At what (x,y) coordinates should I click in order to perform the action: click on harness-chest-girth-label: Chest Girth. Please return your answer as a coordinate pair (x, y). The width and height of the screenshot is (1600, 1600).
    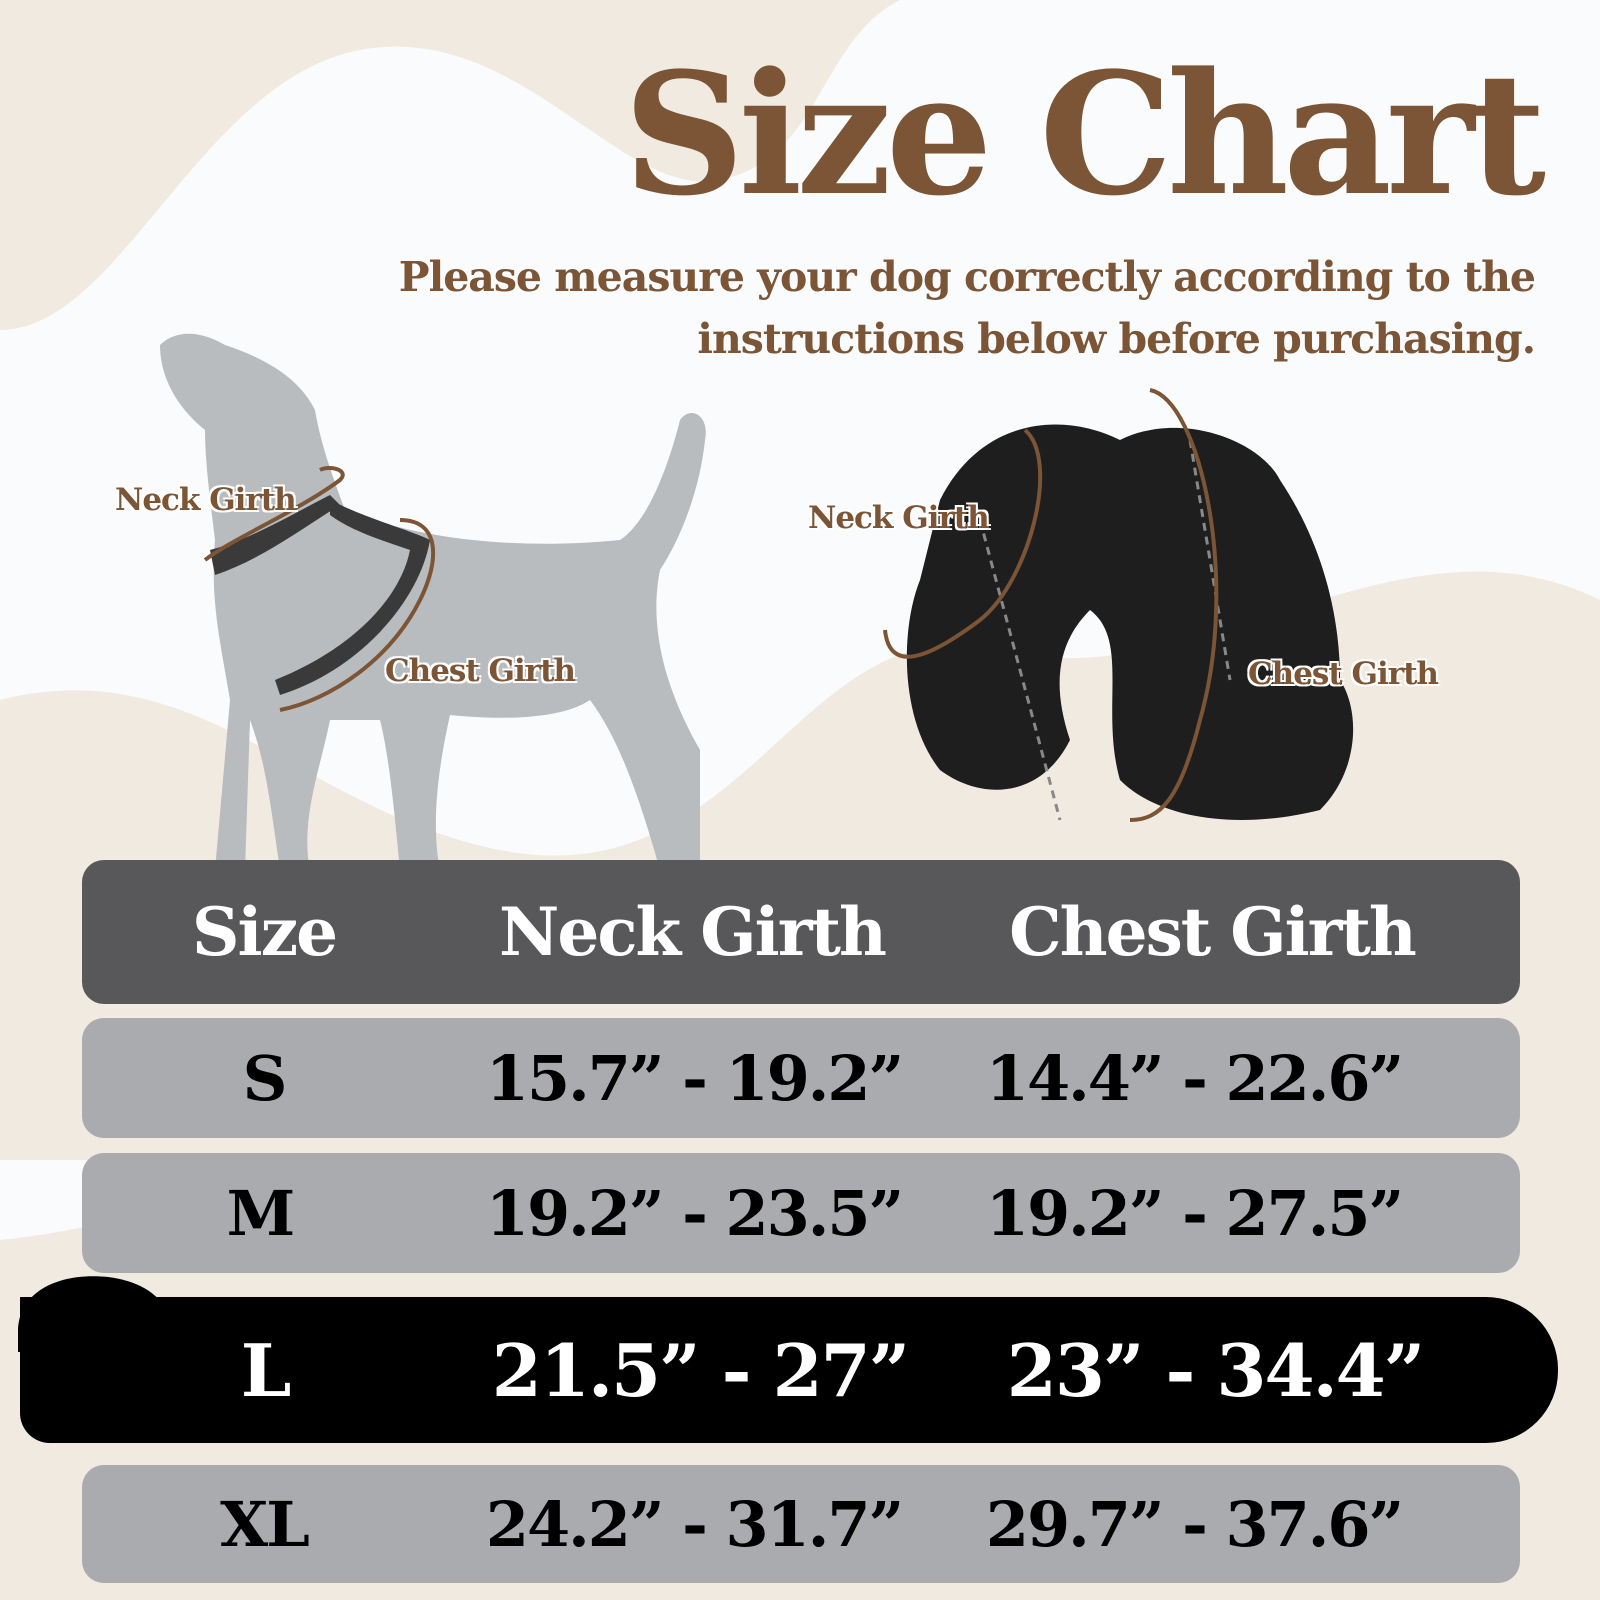
    Looking at the image, I should click on (1343, 674).